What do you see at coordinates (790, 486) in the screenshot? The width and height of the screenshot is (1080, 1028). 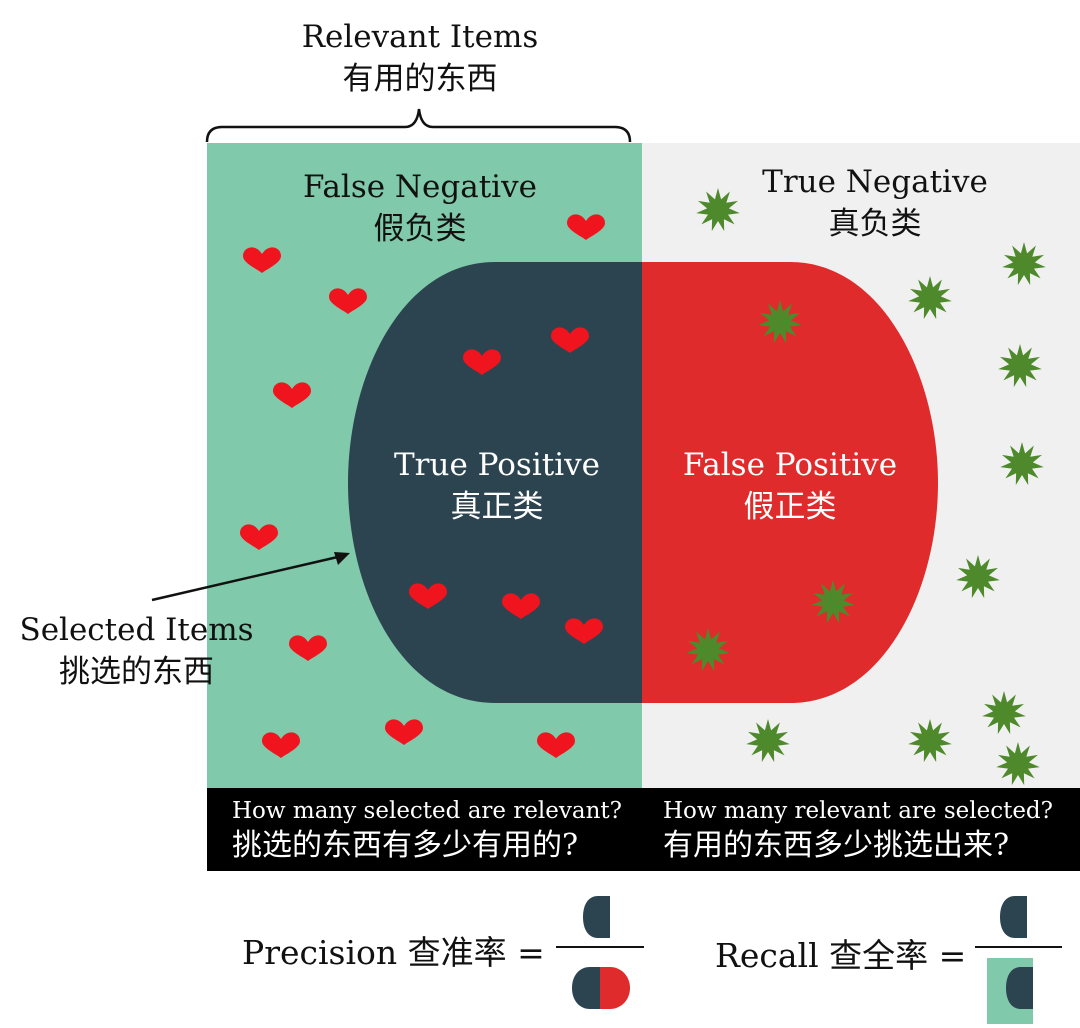 I see `false-positive-label: False Positive 假正类` at bounding box center [790, 486].